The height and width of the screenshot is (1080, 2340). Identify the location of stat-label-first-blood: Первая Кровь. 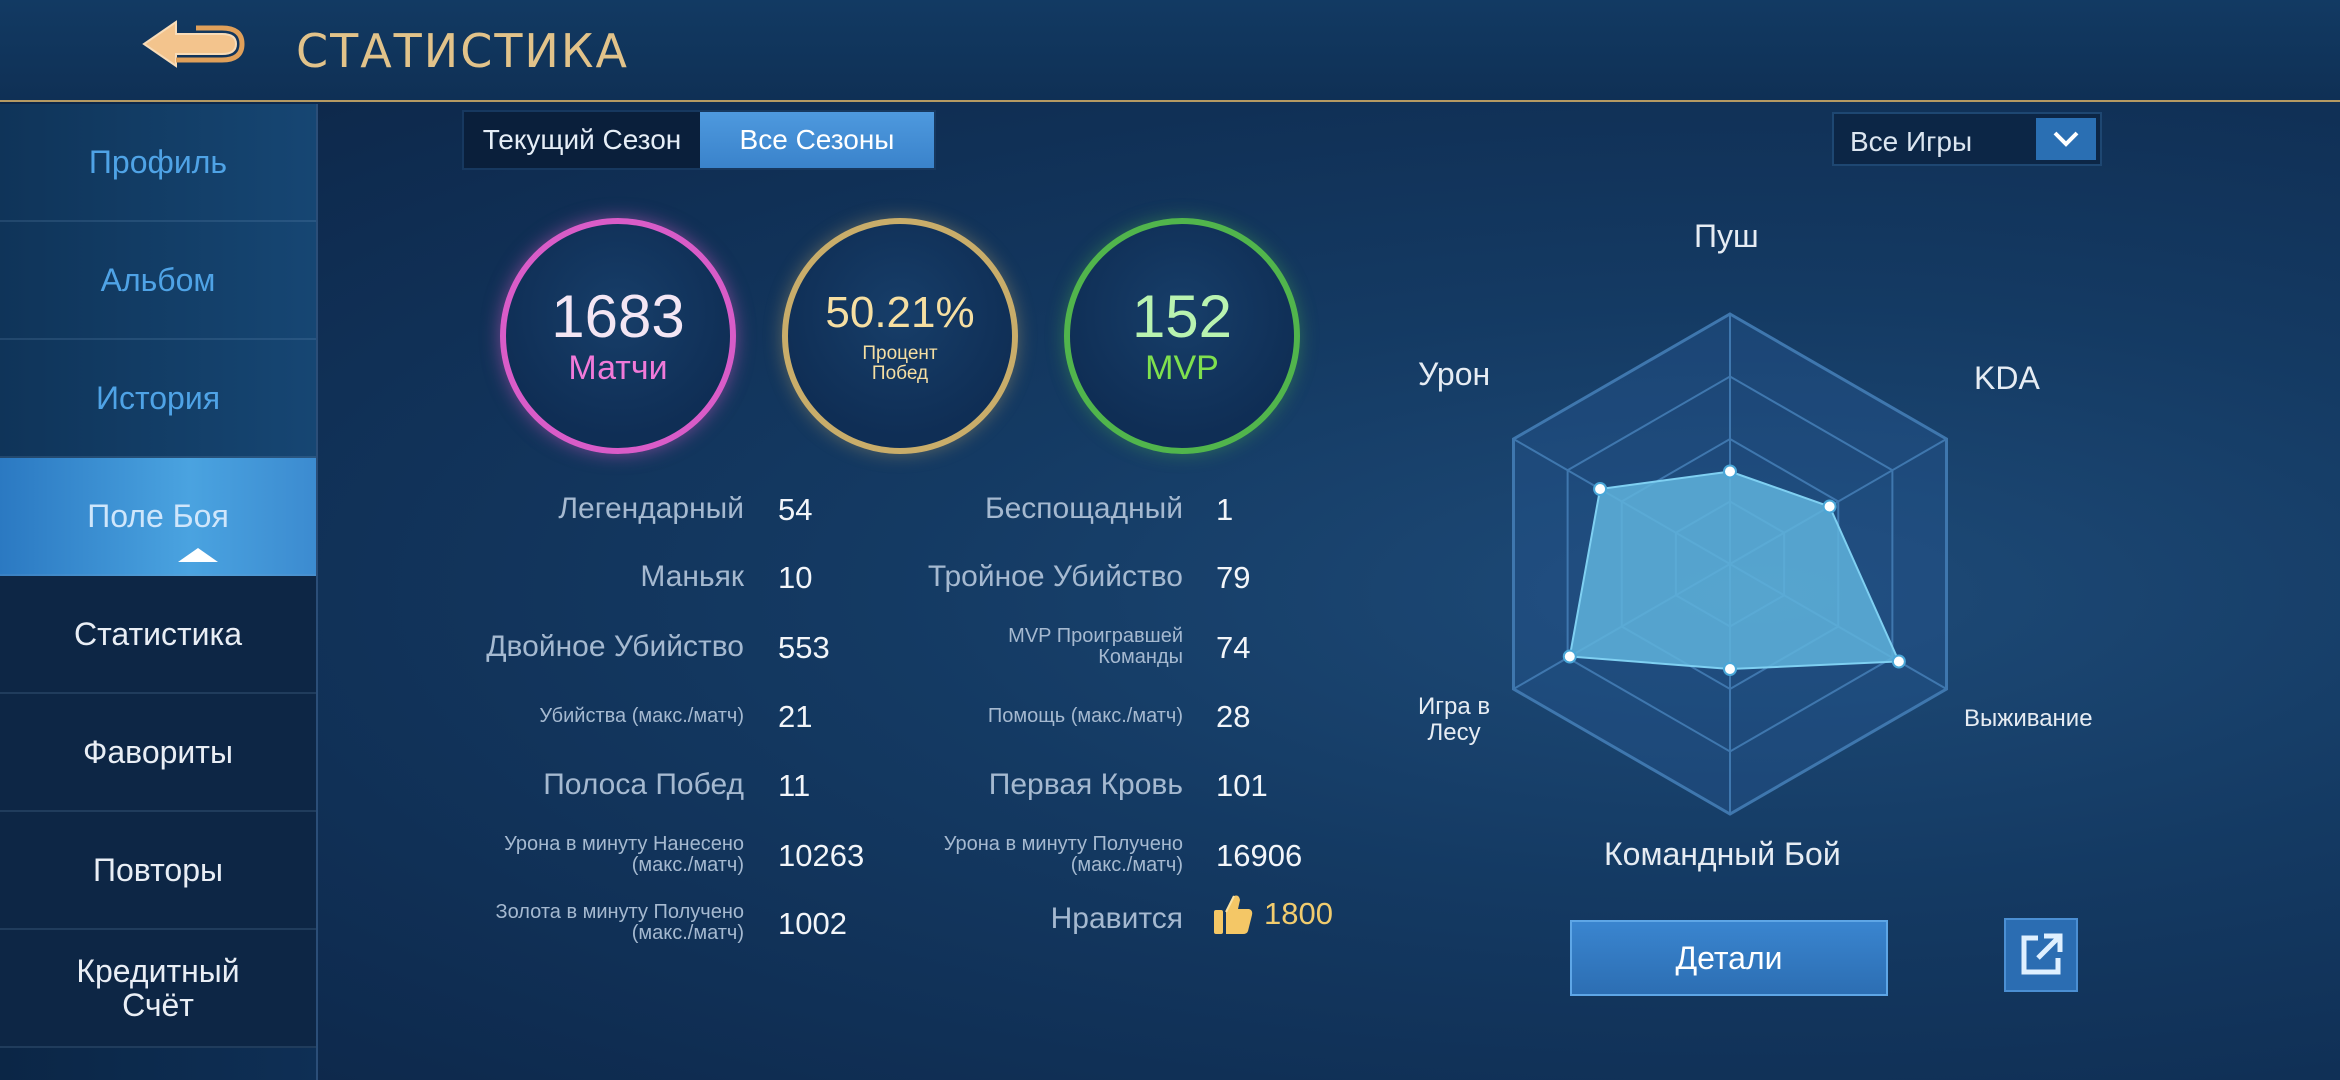
(1085, 784).